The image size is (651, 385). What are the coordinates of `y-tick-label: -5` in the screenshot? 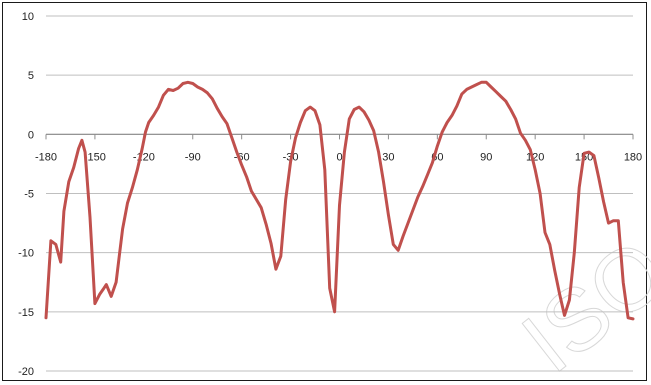 It's located at (29, 195).